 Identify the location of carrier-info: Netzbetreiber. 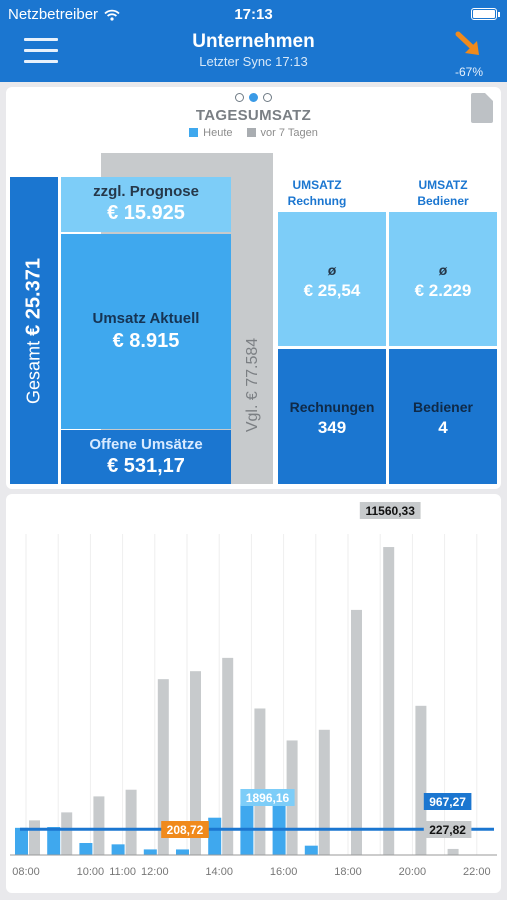
(64, 14).